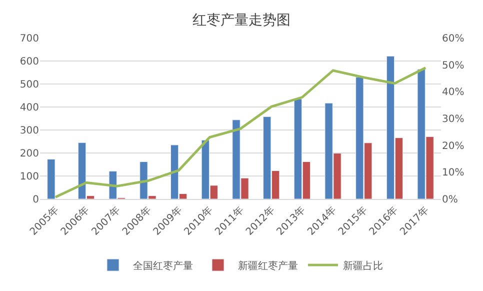  What do you see at coordinates (268, 266) in the screenshot?
I see `legend-label: 新疆红枣产量` at bounding box center [268, 266].